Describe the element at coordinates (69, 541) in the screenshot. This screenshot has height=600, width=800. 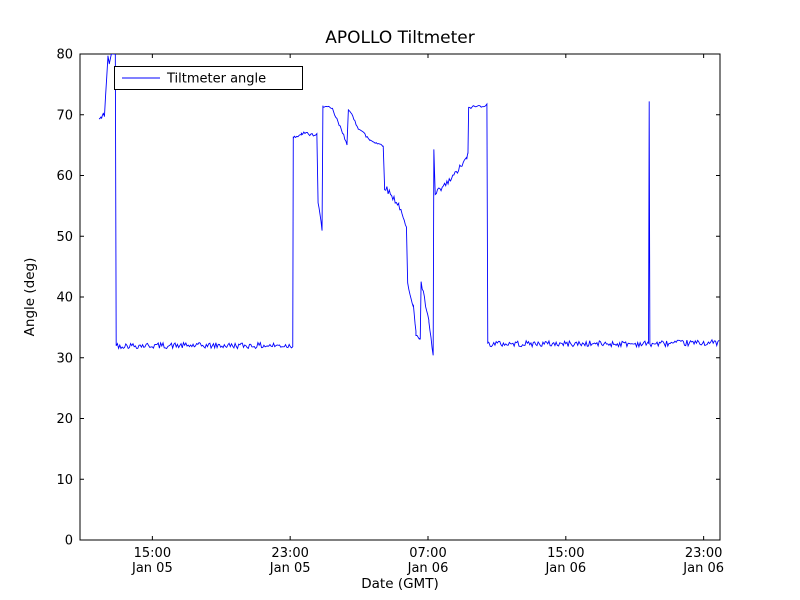
I see `y-axis-tick-label: 0` at that location.